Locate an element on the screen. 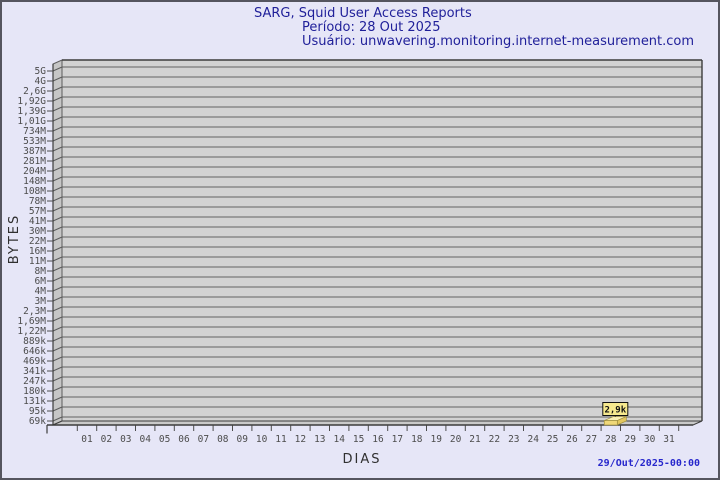 Image resolution: width=720 pixels, height=480 pixels. x-tick-label: 02 is located at coordinates (106, 439).